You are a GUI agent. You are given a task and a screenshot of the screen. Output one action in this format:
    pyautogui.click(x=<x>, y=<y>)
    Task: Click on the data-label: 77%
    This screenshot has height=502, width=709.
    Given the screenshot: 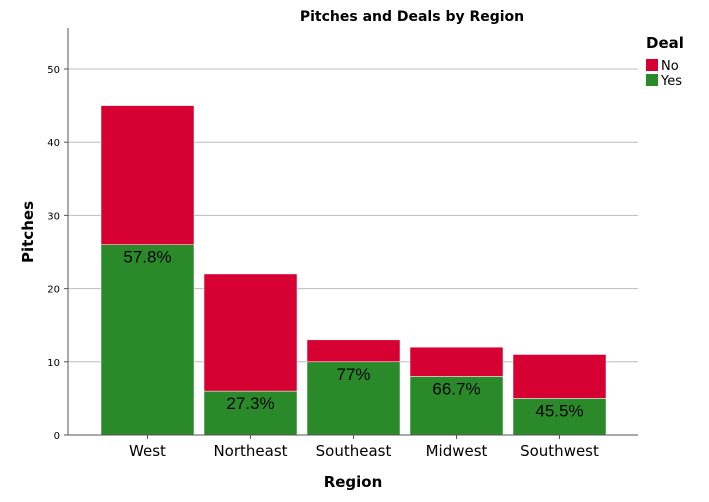 What is the action you would take?
    pyautogui.click(x=353, y=374)
    